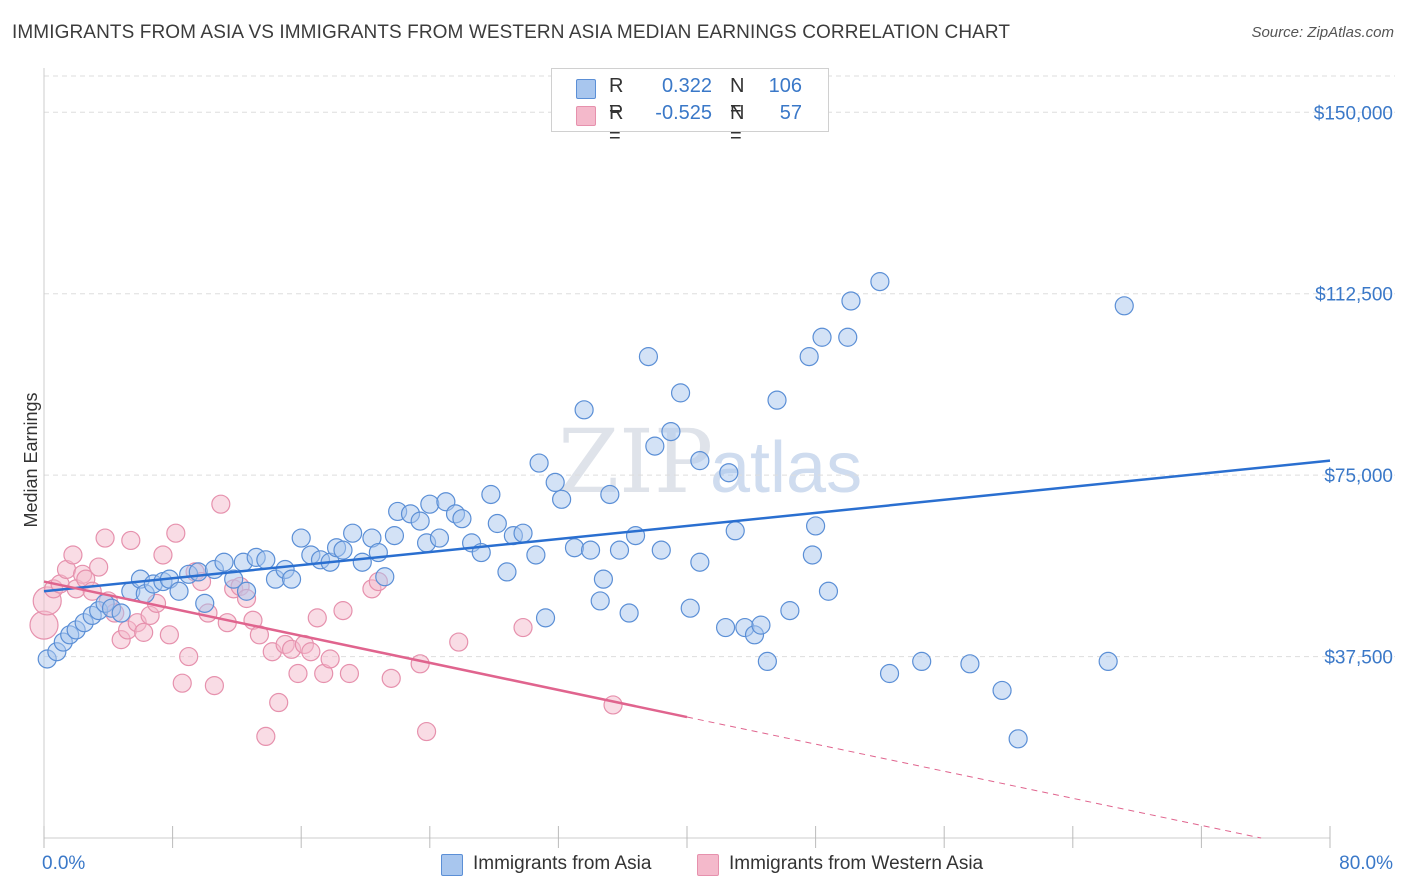 Image resolution: width=1406 pixels, height=892 pixels. I want to click on correlation-legend: R = 0.322 N = 106 R = -0.525 N = 57, so click(690, 107).